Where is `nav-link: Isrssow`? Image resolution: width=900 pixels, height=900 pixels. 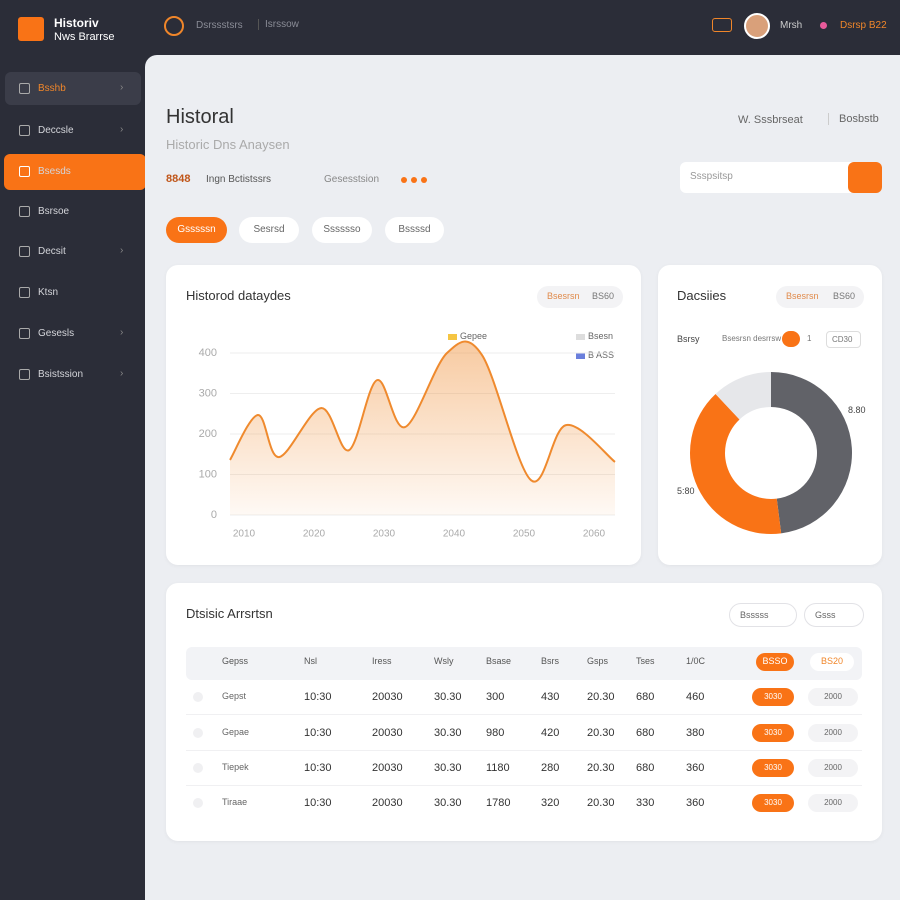
nav-link: Isrssow is located at coordinates (278, 24).